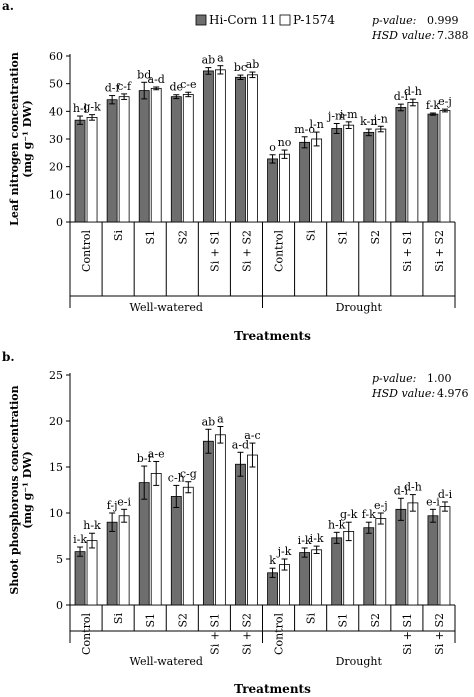  What do you see at coordinates (144, 74) in the screenshot?
I see `significance-letter: bd` at bounding box center [144, 74].